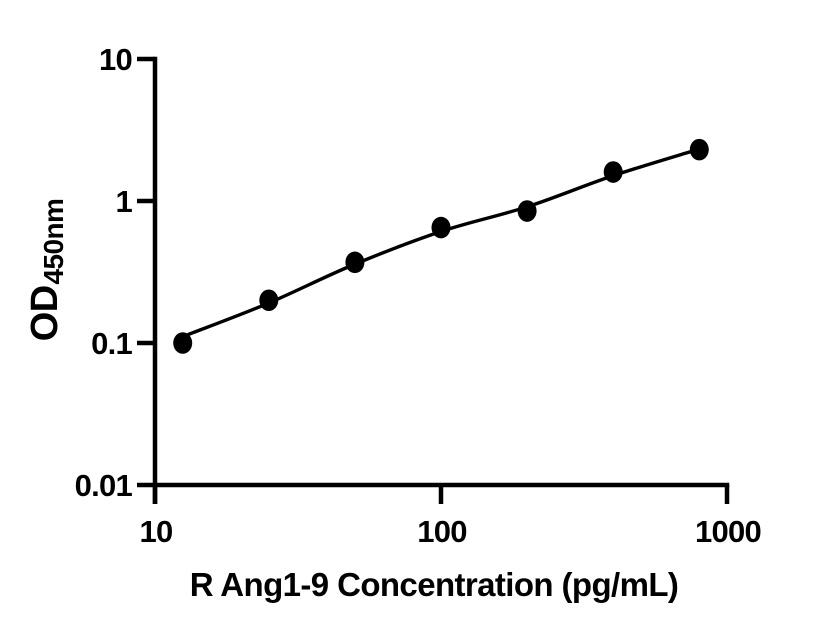  What do you see at coordinates (441, 531) in the screenshot?
I see `x-tick-label: 100` at bounding box center [441, 531].